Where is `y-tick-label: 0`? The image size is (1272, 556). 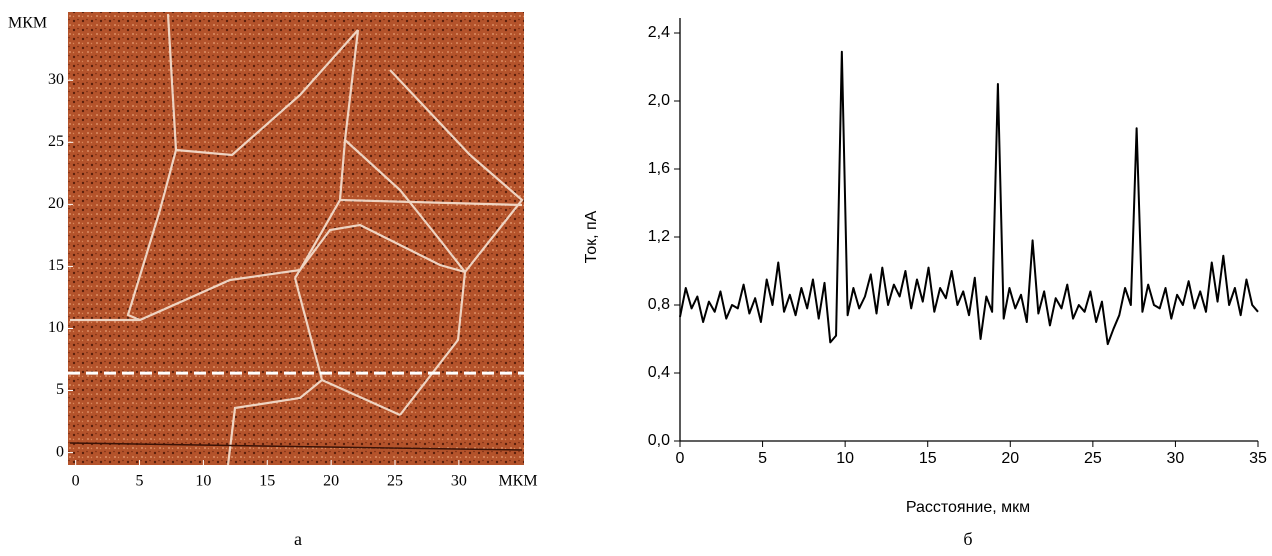
y-tick-label: 0 is located at coordinates (60, 451).